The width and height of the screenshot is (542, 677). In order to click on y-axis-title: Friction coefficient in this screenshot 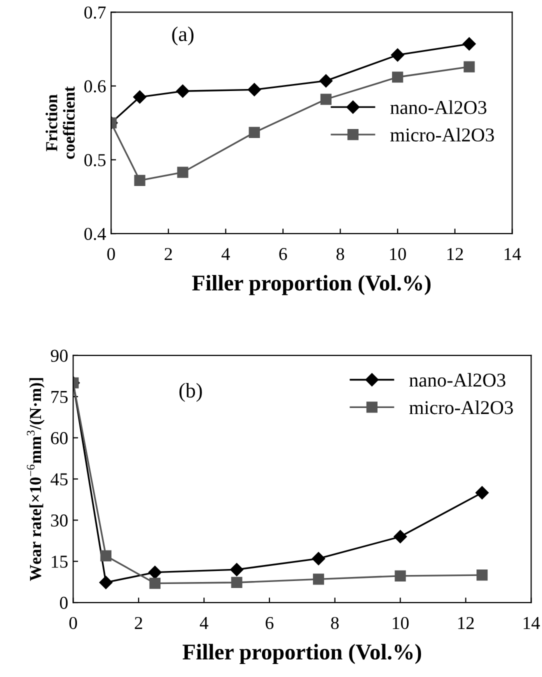, I will do `click(60, 122)`.